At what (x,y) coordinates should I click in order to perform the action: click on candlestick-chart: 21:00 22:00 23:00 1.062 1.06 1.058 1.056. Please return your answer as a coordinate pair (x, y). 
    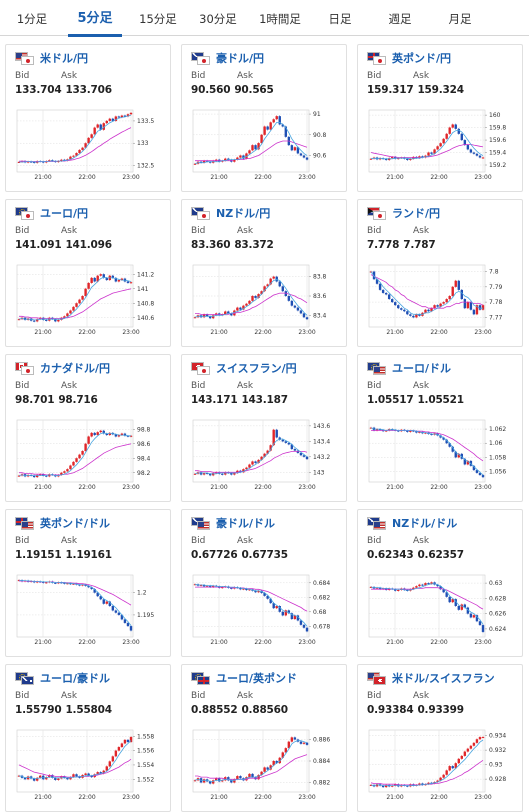
    Looking at the image, I should click on (440, 456).